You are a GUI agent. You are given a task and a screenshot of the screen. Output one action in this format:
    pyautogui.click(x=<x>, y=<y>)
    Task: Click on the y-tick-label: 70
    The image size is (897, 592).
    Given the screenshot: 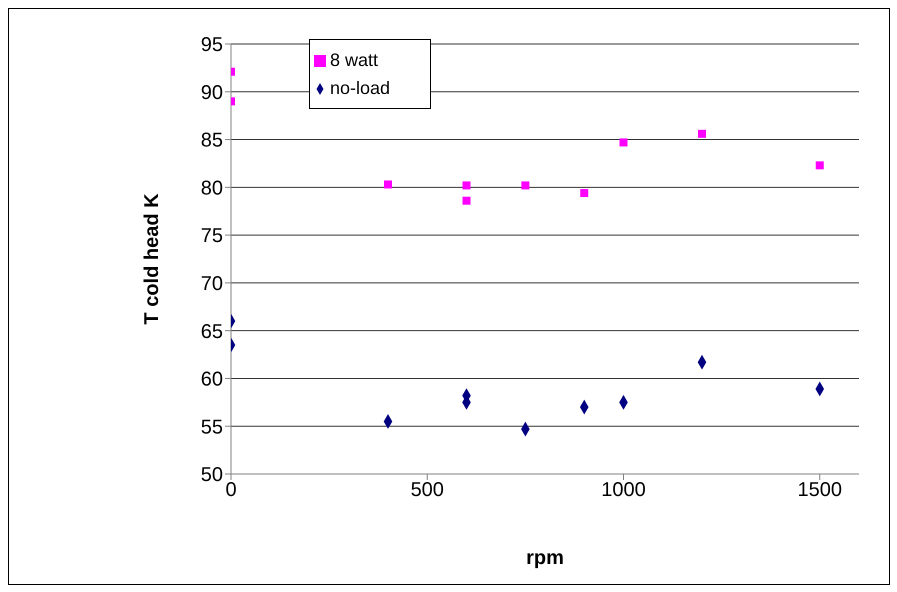 What is the action you would take?
    pyautogui.click(x=211, y=283)
    